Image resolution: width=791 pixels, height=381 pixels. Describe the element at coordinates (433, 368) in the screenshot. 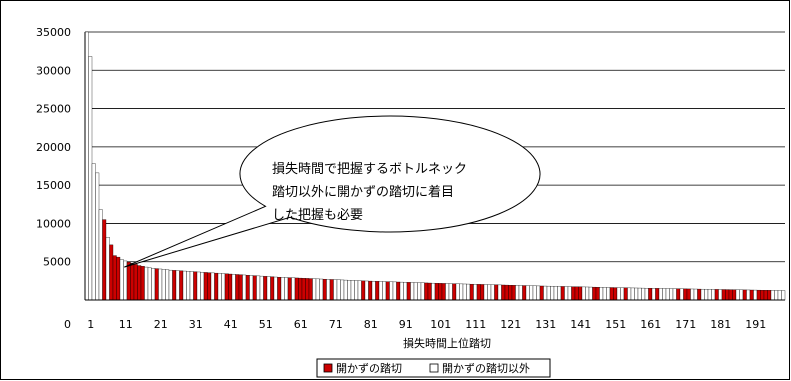

I see `legend: 開かずの踏切 開かずの踏切以外` at that location.